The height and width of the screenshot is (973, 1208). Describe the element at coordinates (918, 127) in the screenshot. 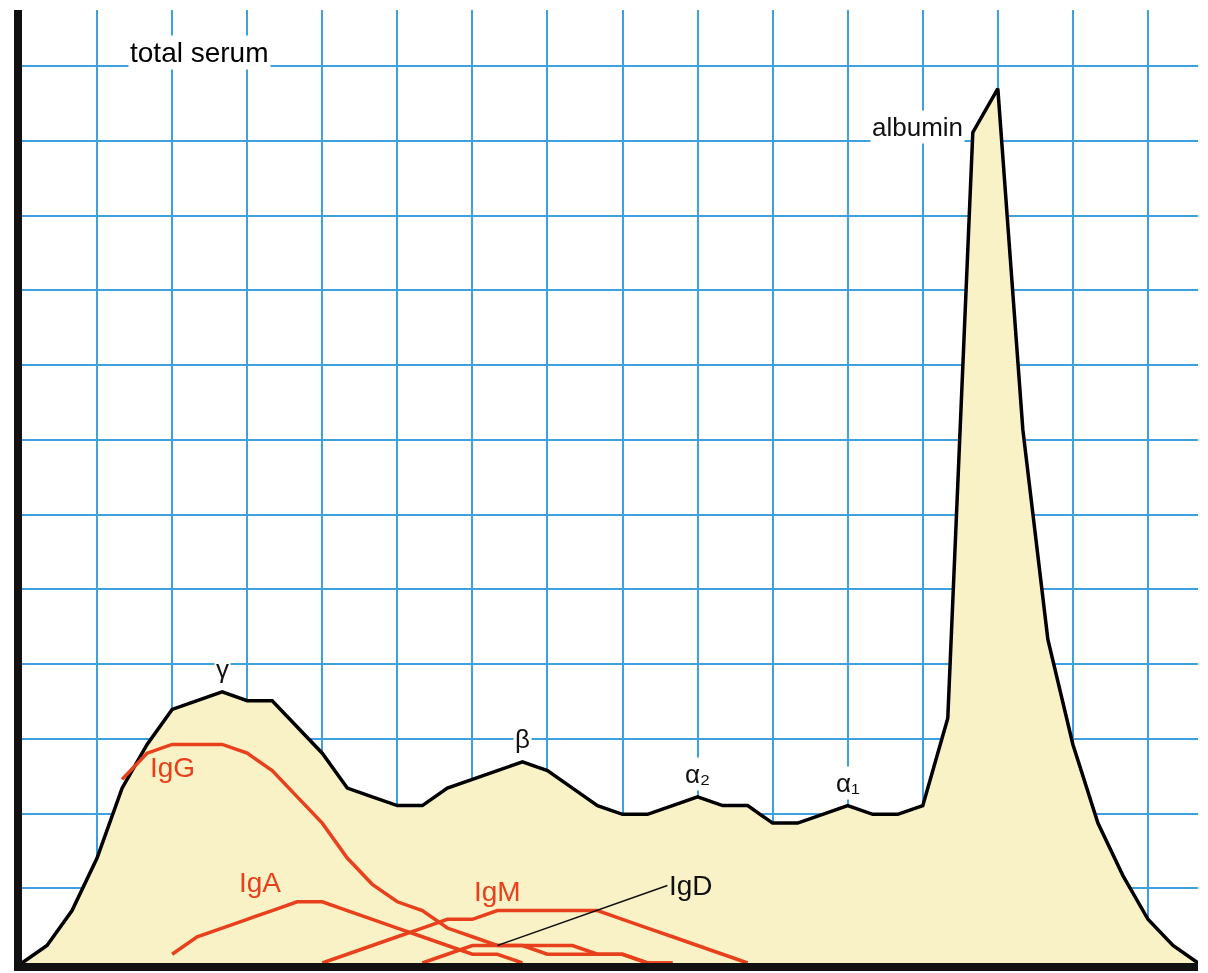

I see `annotation: albumin` at that location.